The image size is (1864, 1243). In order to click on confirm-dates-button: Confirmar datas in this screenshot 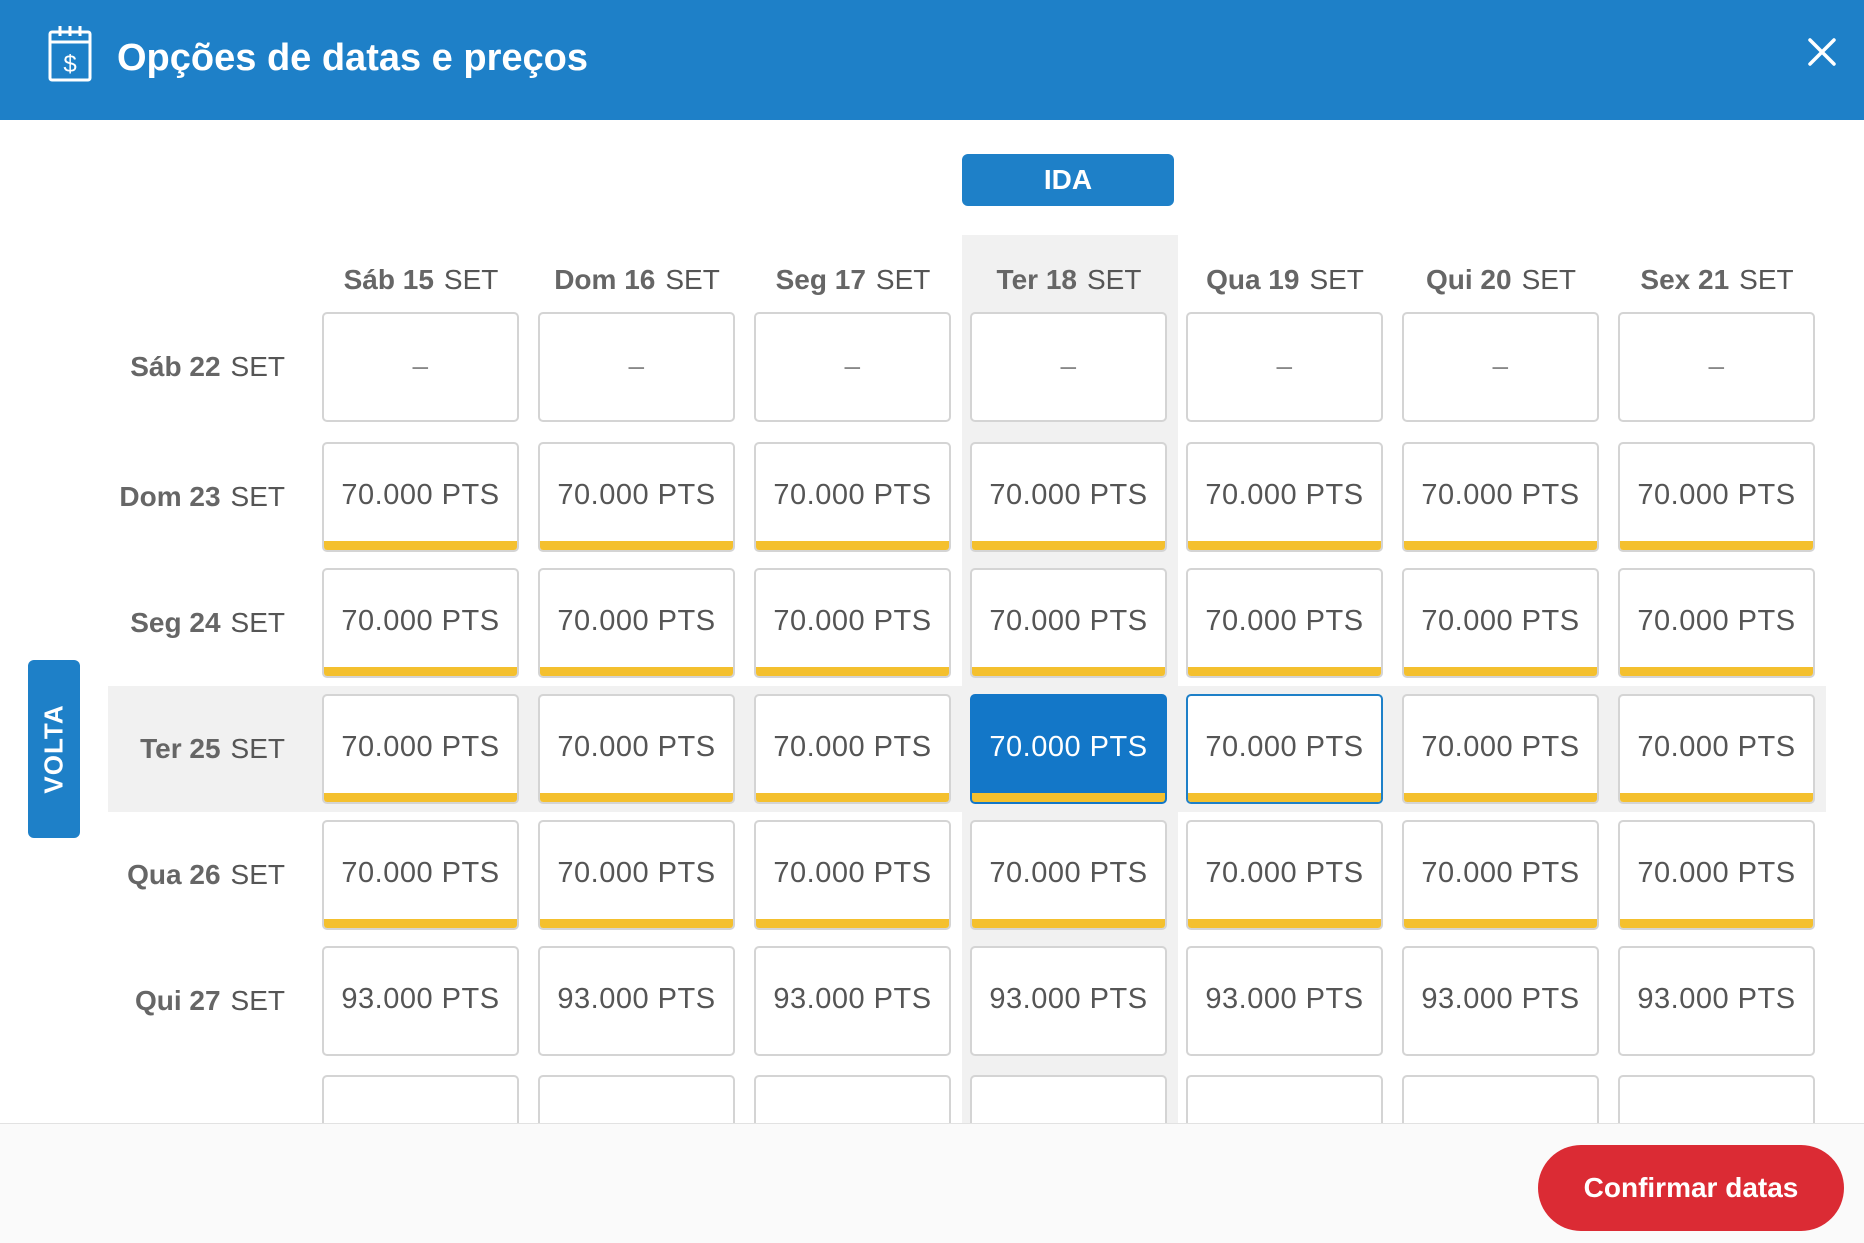, I will do `click(1691, 1188)`.